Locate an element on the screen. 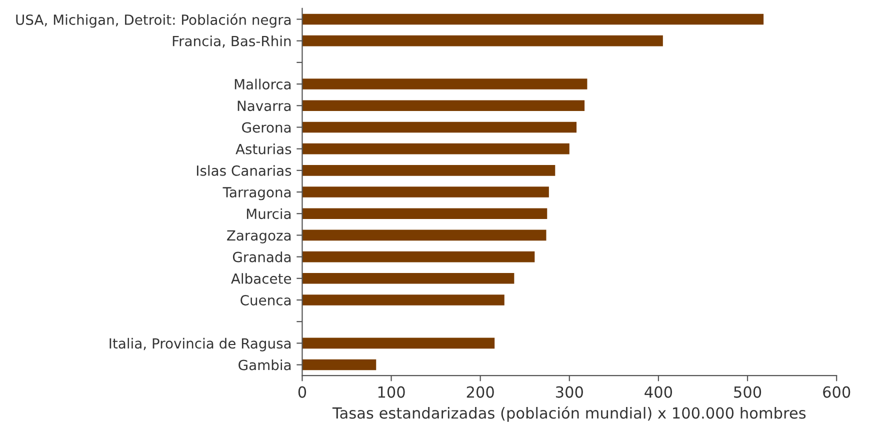  y-tick-label: Gambia is located at coordinates (264, 365).